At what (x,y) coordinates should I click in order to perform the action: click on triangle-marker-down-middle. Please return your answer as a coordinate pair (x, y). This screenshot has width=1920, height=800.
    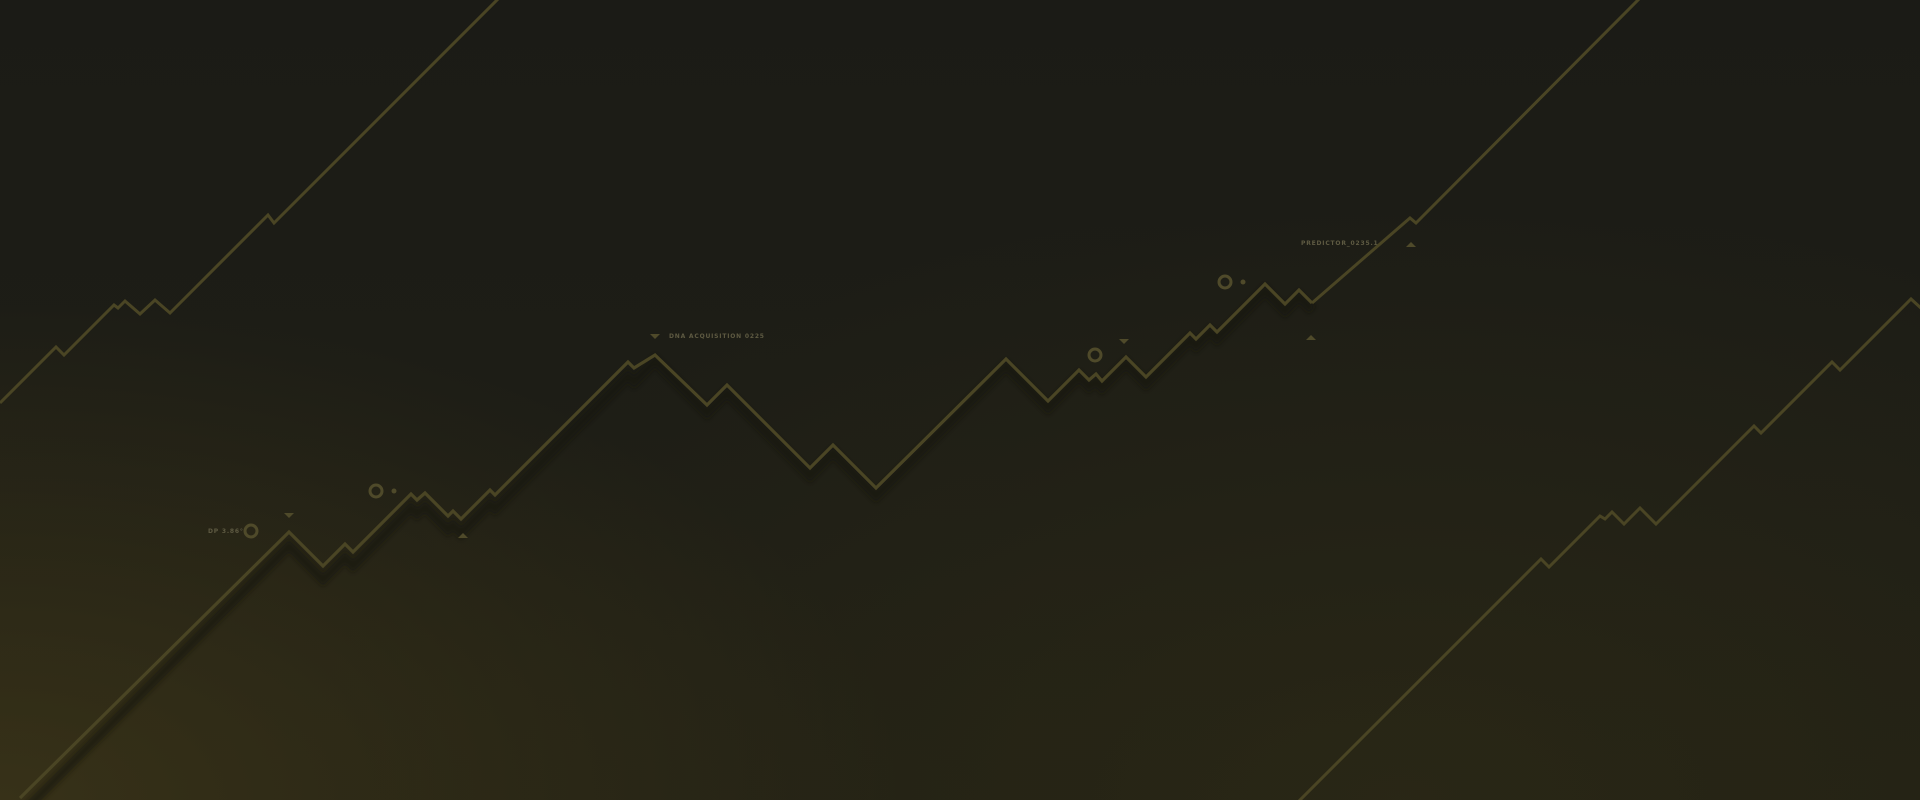
    Looking at the image, I should click on (1124, 341).